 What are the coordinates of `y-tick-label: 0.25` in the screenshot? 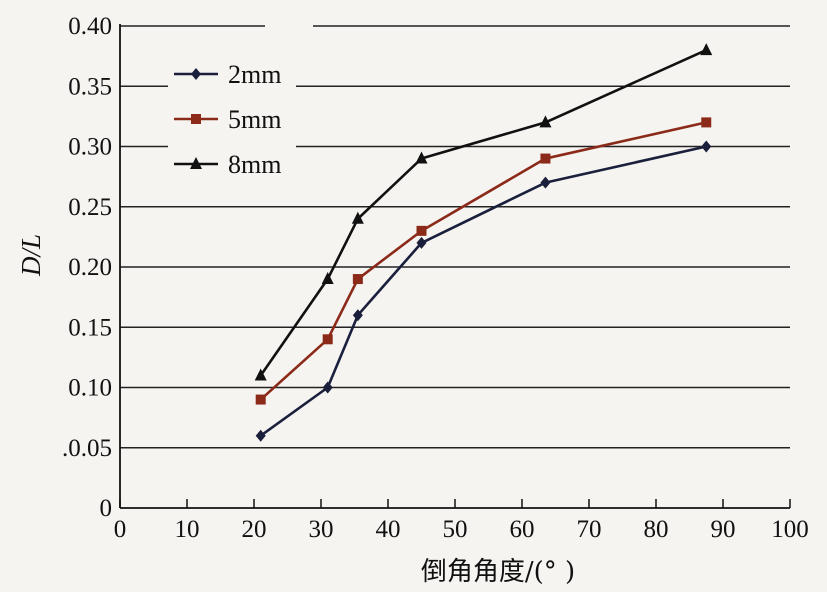 It's located at (90, 207).